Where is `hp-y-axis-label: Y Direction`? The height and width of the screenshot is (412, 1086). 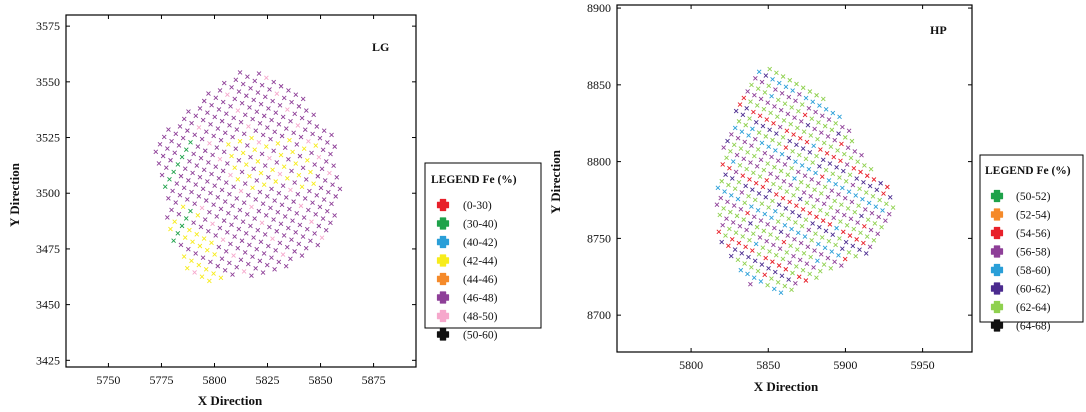 hp-y-axis-label: Y Direction is located at coordinates (555, 181).